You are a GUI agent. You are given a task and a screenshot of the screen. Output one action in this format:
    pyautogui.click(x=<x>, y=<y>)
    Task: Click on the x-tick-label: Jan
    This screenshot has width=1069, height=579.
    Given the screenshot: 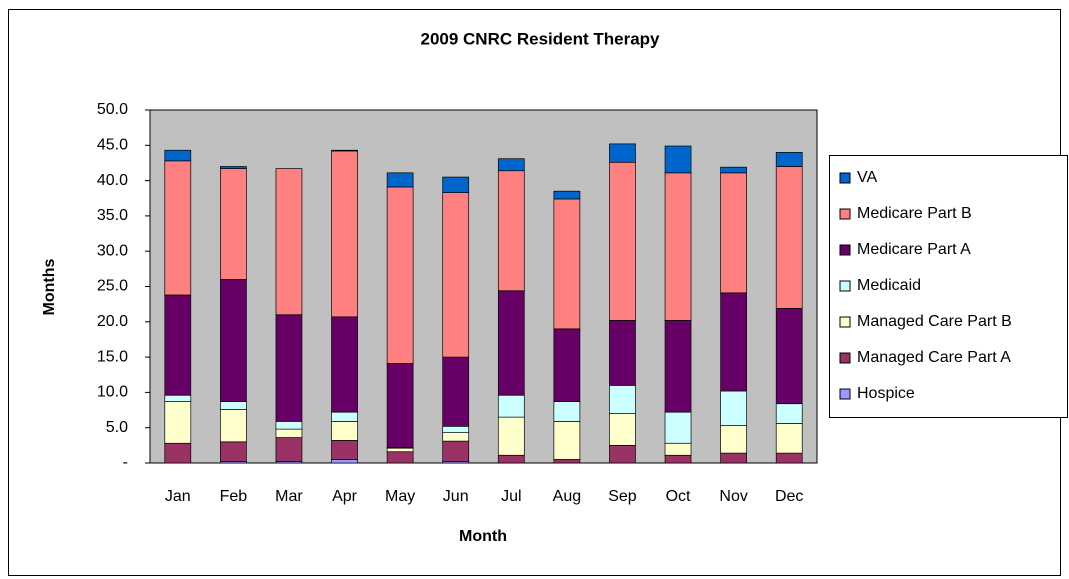 What is the action you would take?
    pyautogui.click(x=178, y=496)
    